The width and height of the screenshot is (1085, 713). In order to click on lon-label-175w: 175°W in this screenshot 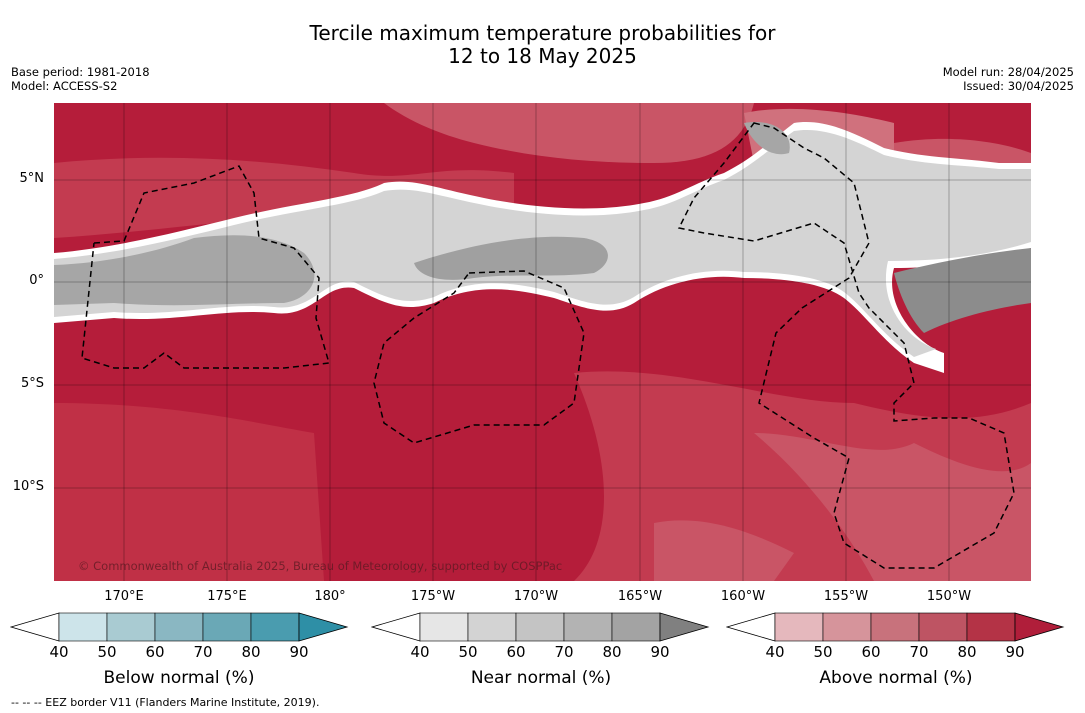, I will do `click(433, 596)`.